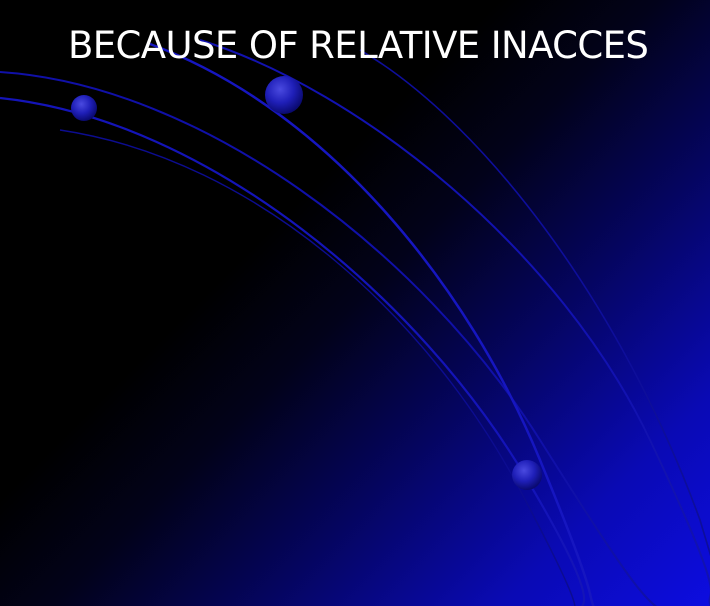  Describe the element at coordinates (358, 45) in the screenshot. I see `slide-title: BECAUSE OF RELATIVE INACCES` at that location.